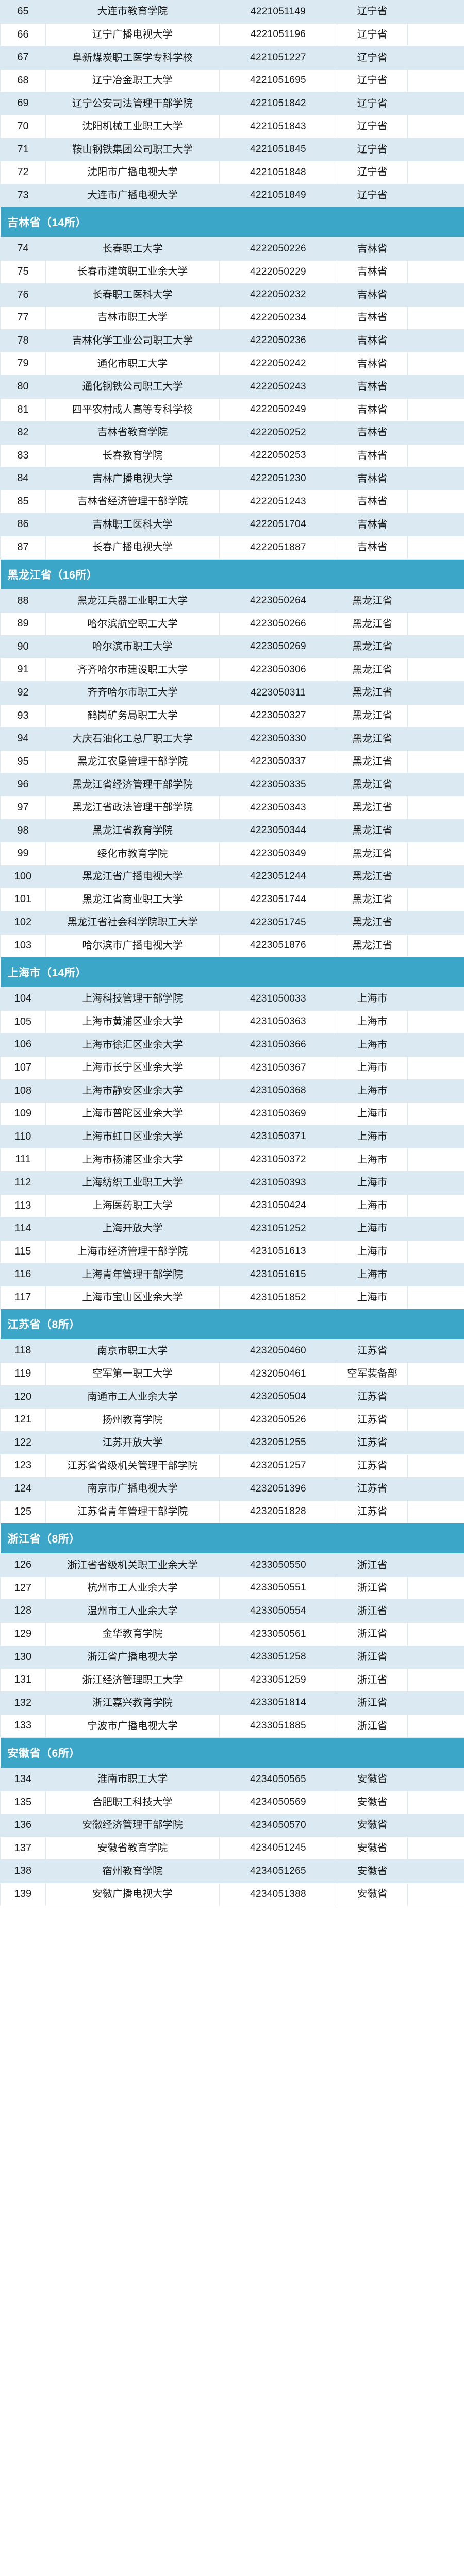  I want to click on table-row: 119 空军第一职工大学 4232050461 空军装备部, so click(232, 1374).